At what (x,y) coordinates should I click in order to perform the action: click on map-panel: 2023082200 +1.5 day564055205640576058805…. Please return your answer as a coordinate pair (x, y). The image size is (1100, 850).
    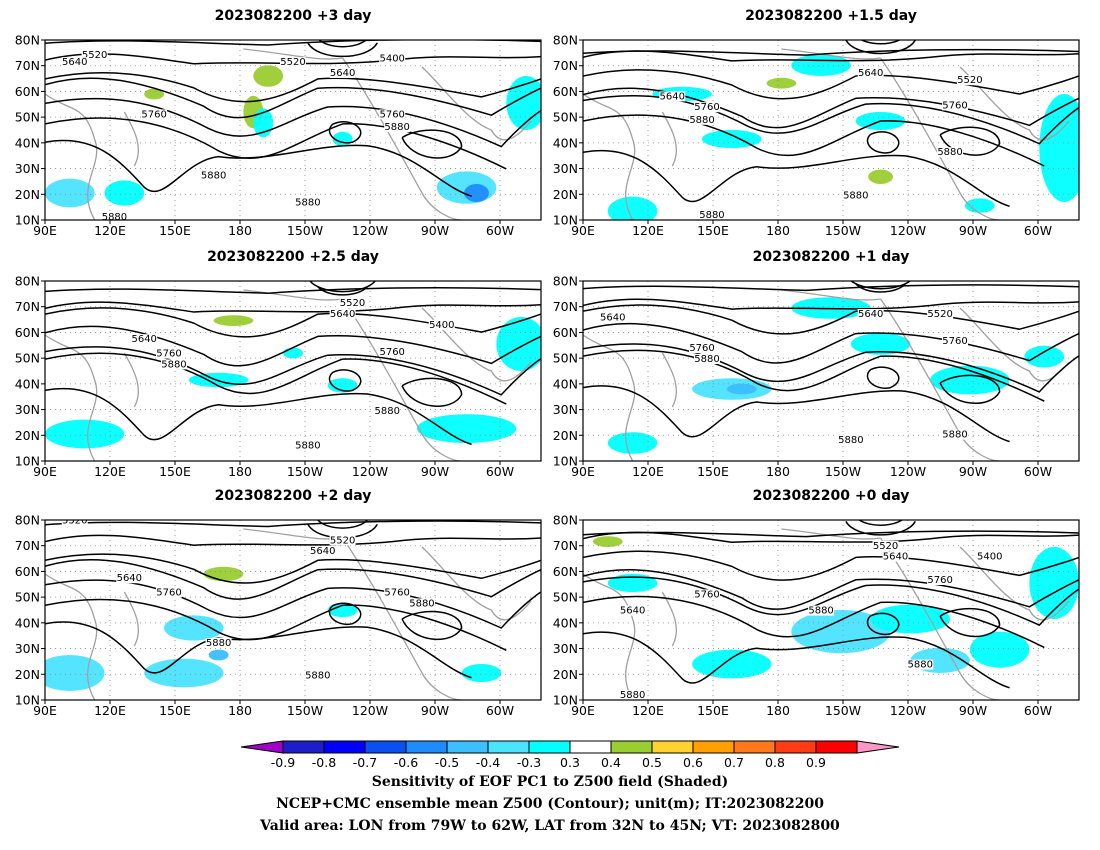
    Looking at the image, I should click on (816, 123).